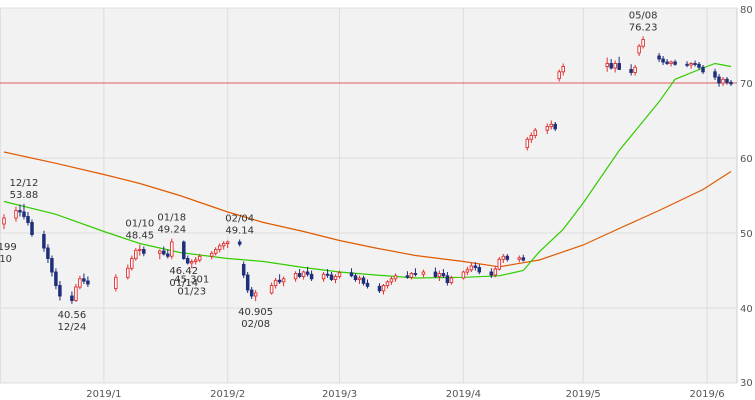 This screenshot has height=400, width=755. I want to click on annotation-label: 12/12 53.88, so click(24, 189).